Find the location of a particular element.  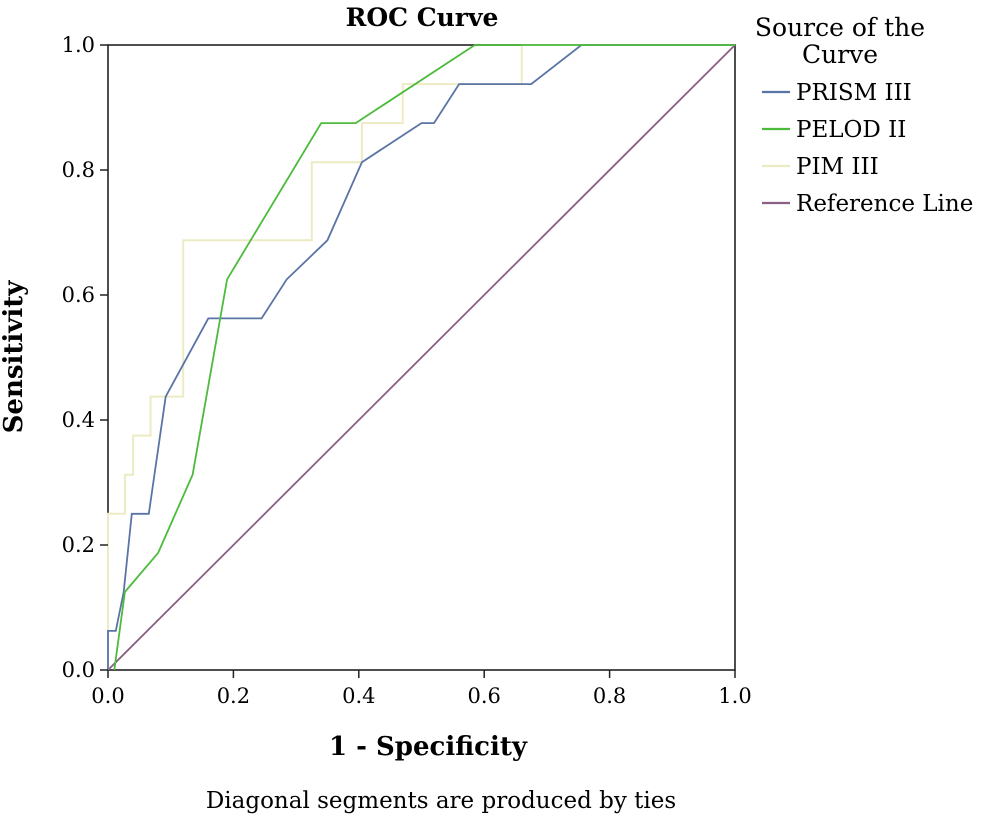

y-tick-label-0: 0.0 is located at coordinates (78, 670).